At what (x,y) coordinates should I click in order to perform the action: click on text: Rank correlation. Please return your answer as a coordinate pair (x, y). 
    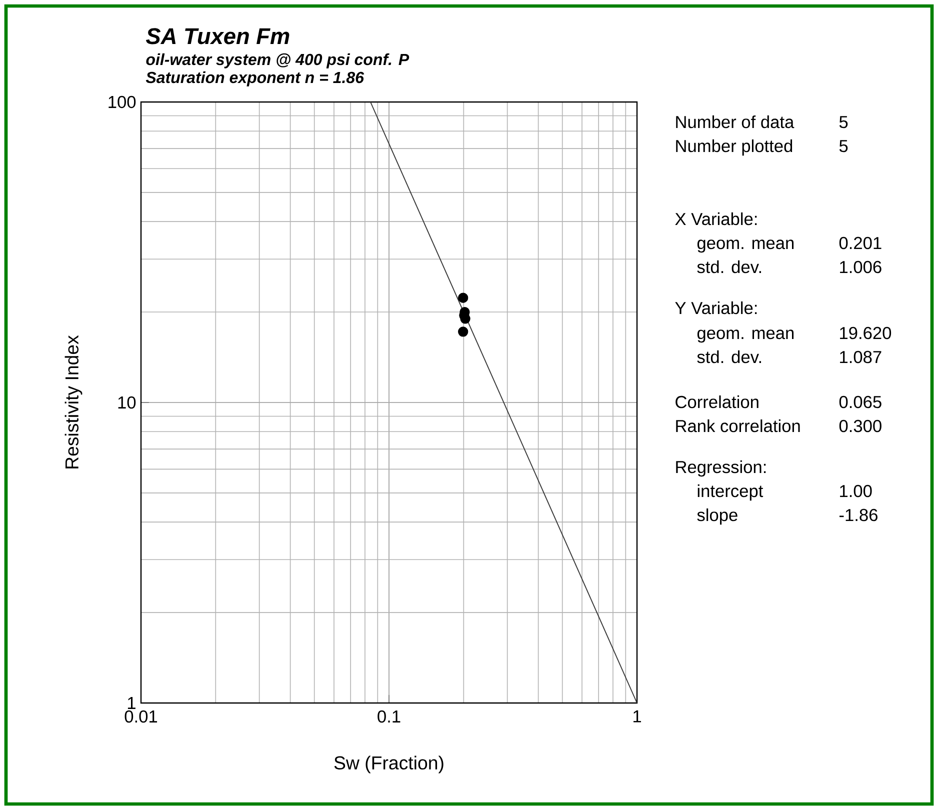
    Looking at the image, I should click on (738, 425).